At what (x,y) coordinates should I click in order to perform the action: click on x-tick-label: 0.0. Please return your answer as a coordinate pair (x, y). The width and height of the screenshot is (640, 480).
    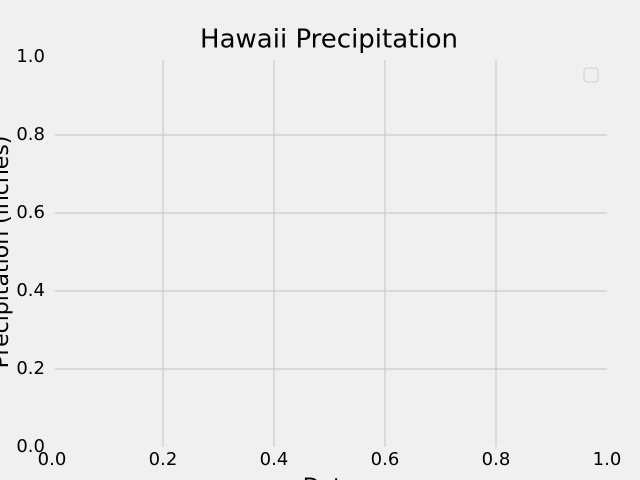
    Looking at the image, I should click on (52, 459).